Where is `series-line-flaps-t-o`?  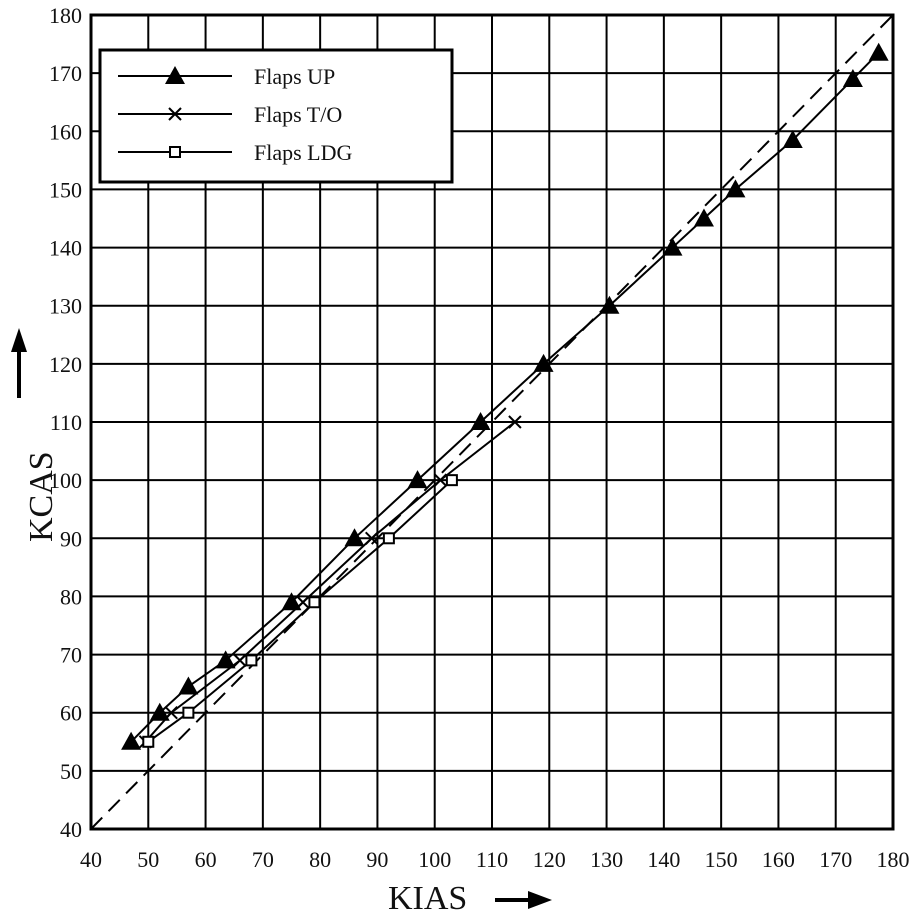 series-line-flaps-t-o is located at coordinates (330, 582).